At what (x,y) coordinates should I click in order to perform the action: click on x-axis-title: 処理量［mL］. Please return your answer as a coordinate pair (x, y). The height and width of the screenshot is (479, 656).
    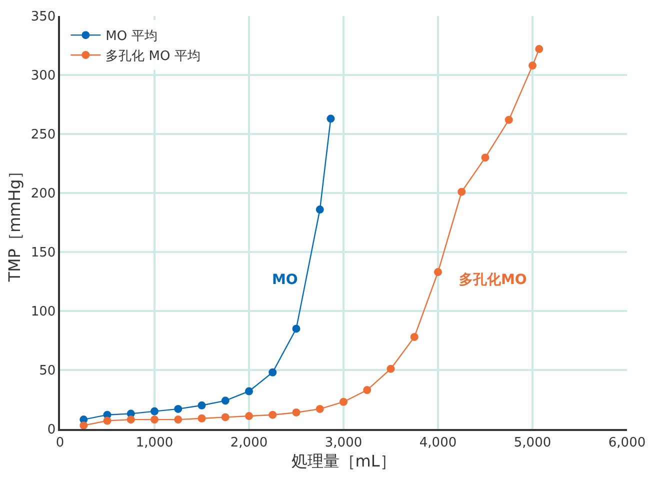
    Looking at the image, I should click on (343, 461).